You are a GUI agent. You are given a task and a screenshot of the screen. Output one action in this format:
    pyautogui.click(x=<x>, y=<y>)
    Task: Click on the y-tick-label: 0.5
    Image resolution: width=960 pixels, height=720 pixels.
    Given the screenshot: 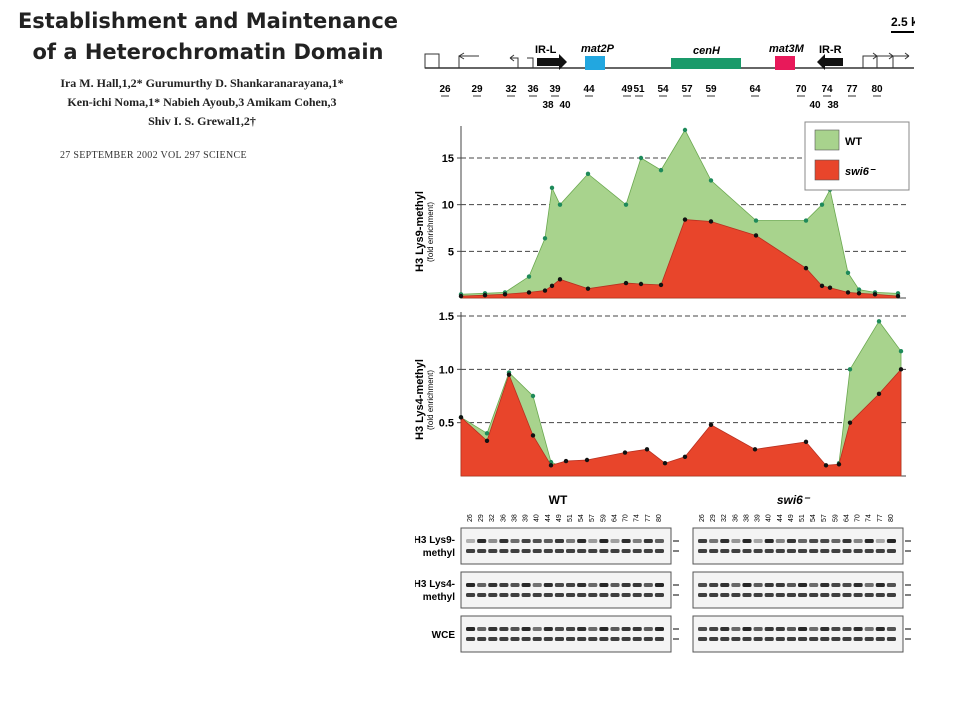 What is the action you would take?
    pyautogui.click(x=446, y=424)
    